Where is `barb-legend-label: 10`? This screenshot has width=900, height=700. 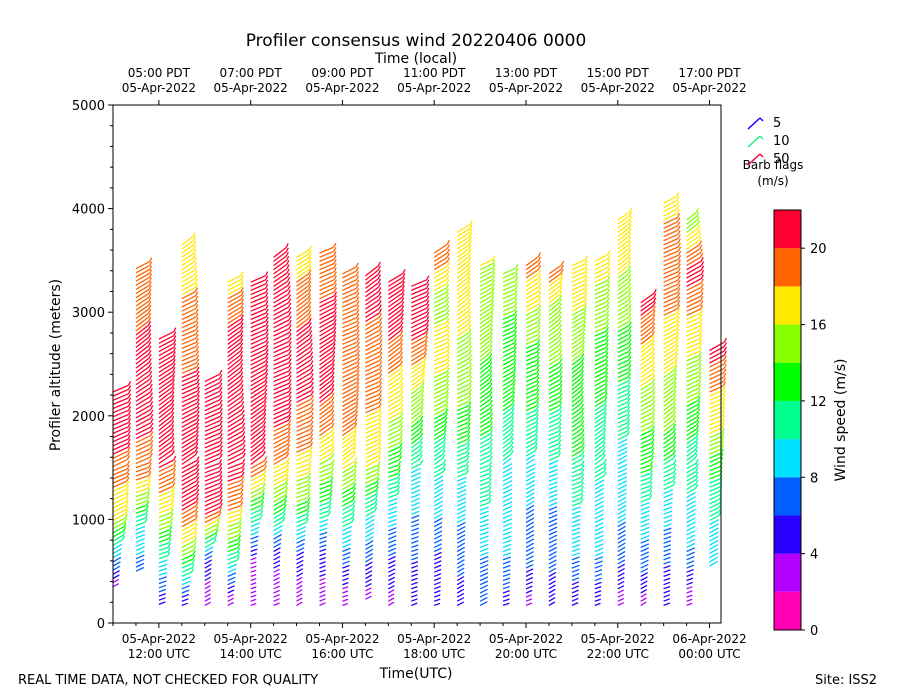 barb-legend-label: 10 is located at coordinates (781, 141).